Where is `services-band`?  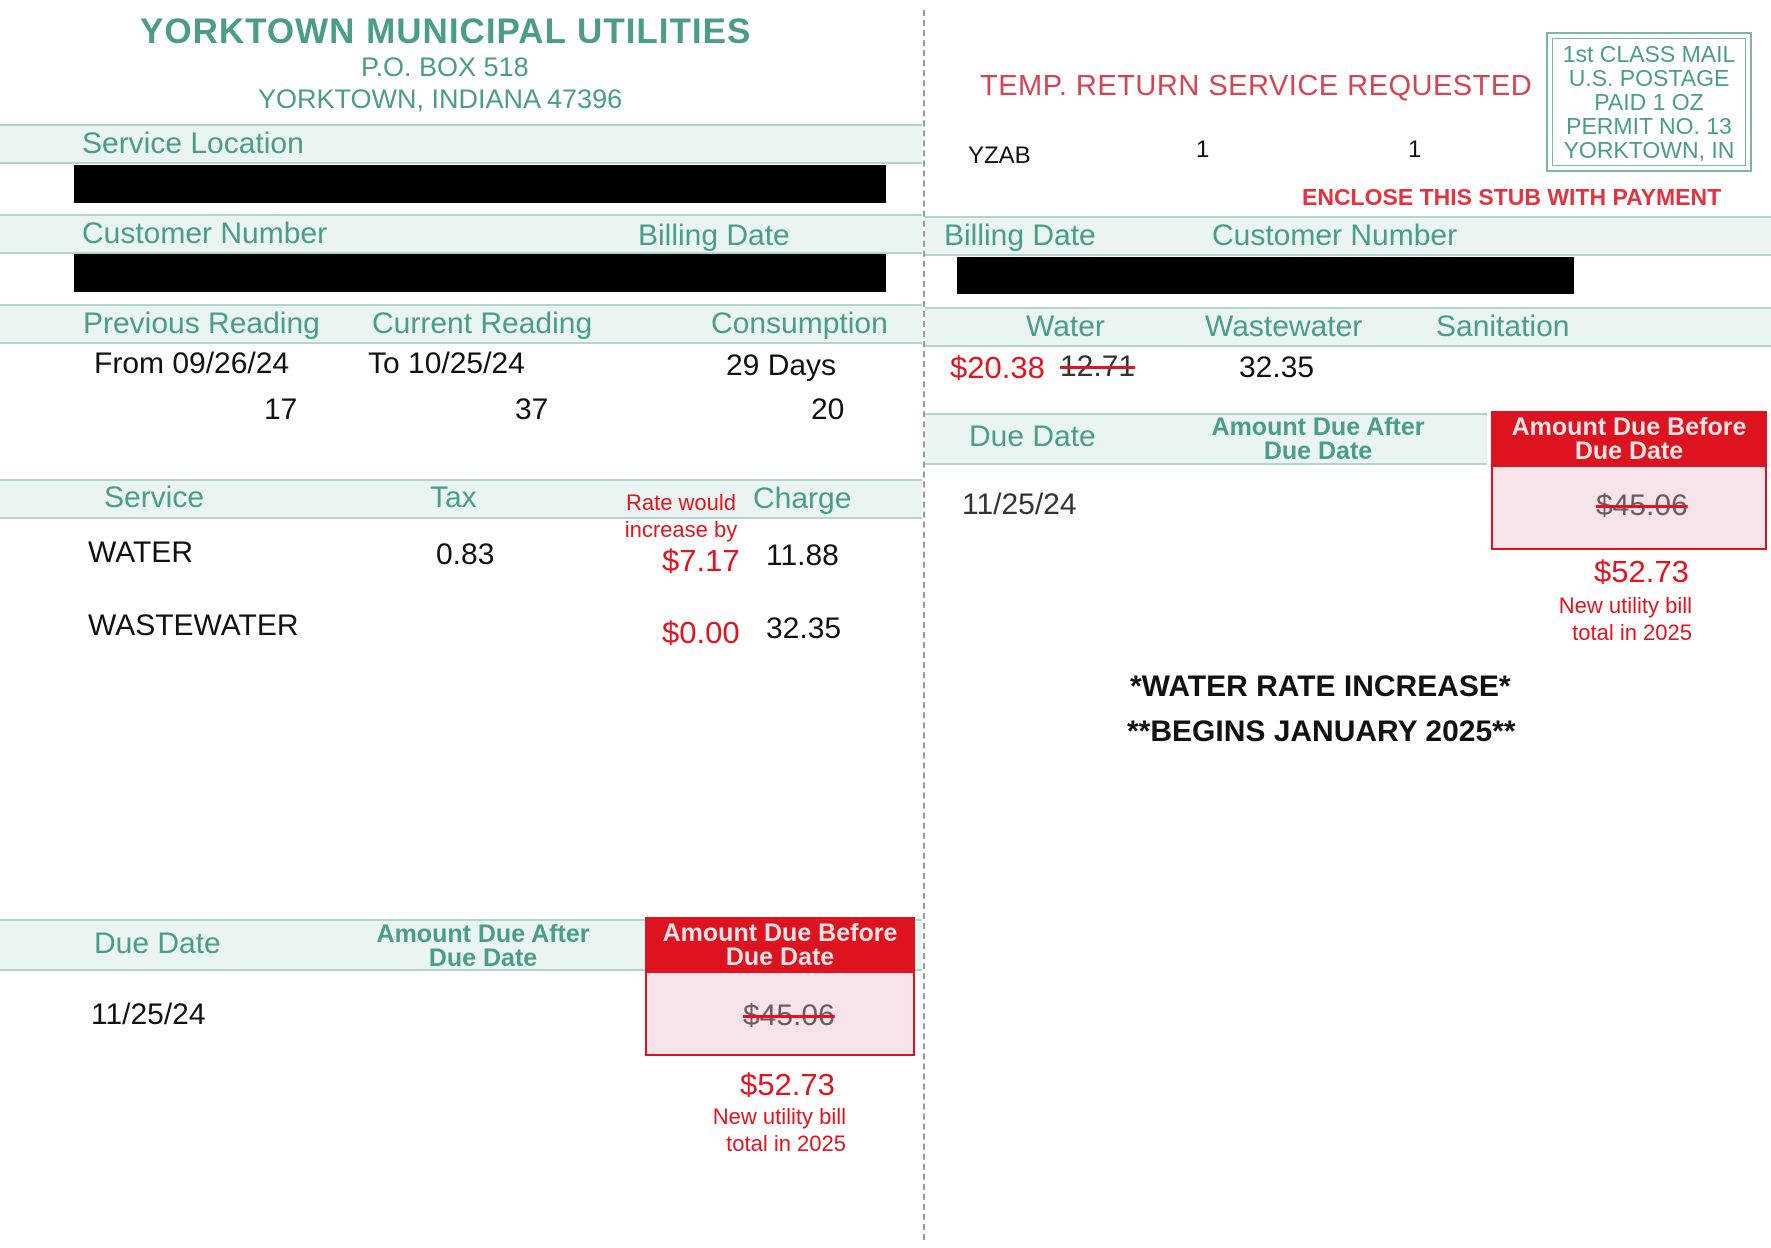 services-band is located at coordinates (461, 499).